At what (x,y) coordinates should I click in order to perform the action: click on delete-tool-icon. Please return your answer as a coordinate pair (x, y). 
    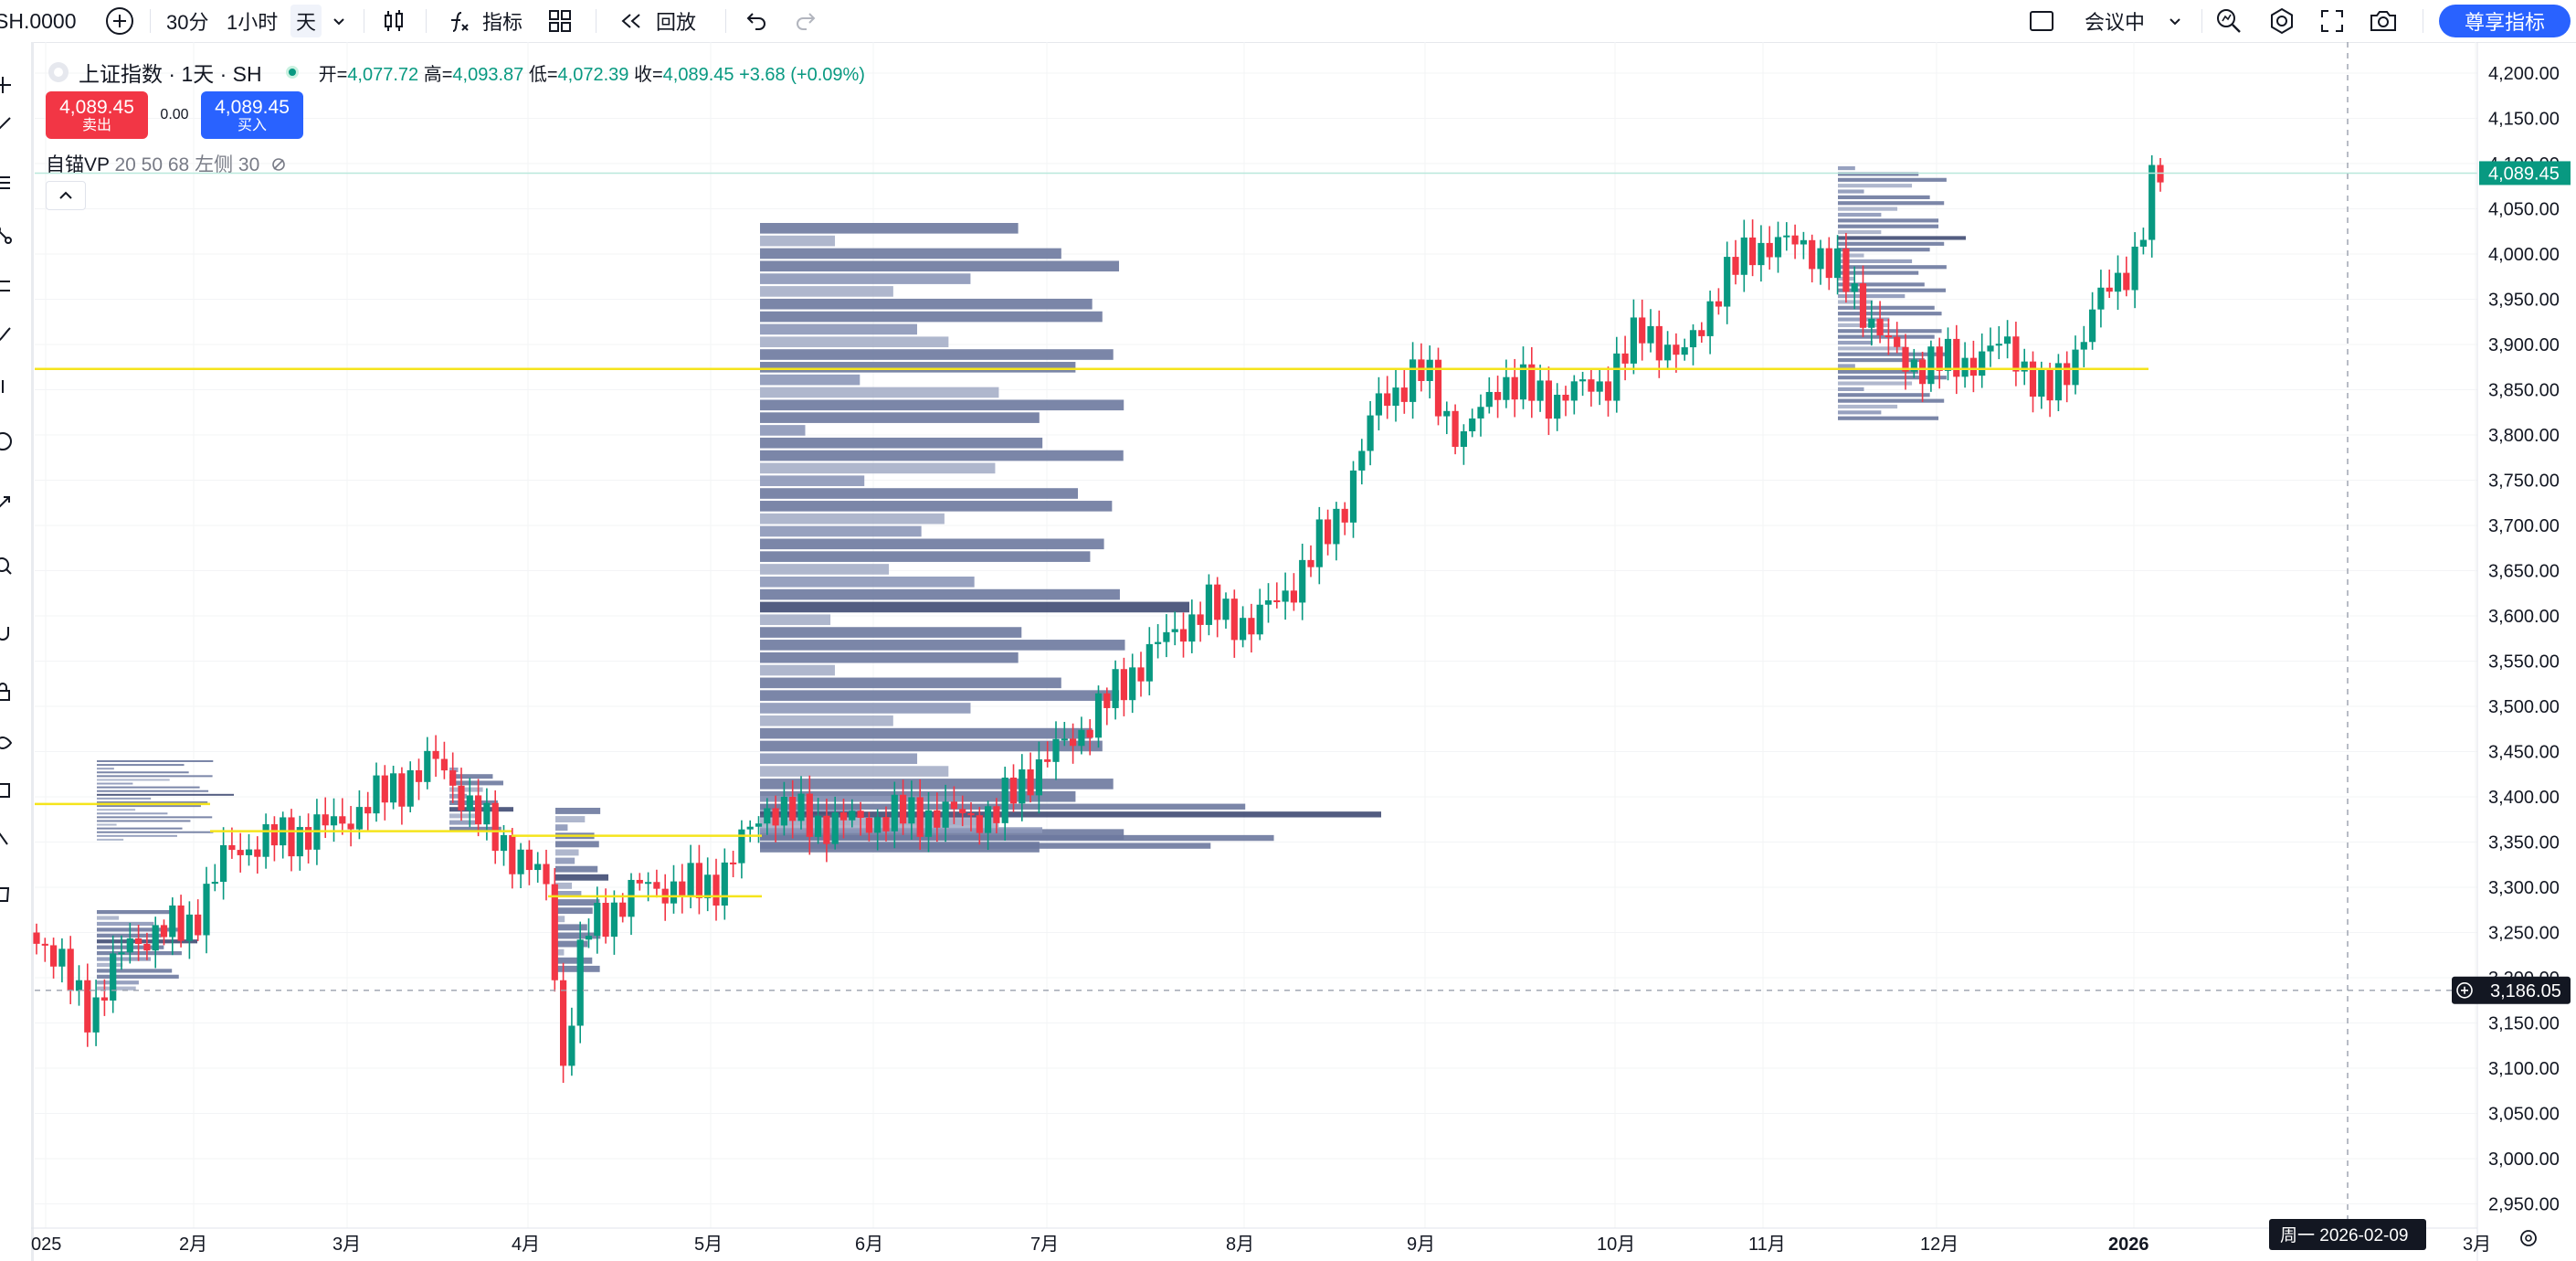
    Looking at the image, I should click on (6, 893).